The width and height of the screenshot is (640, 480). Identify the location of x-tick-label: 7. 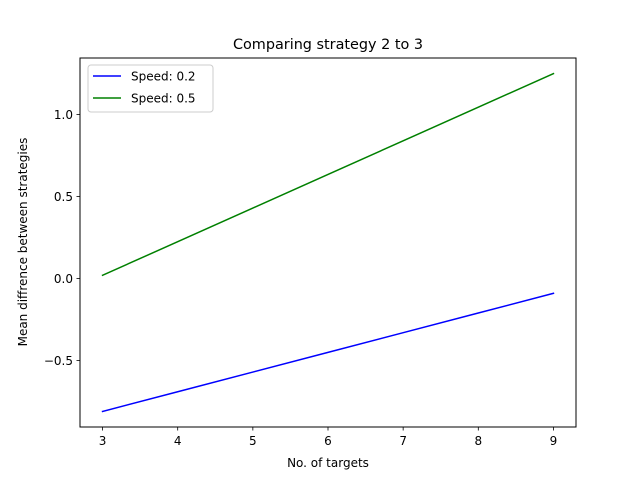
(403, 441).